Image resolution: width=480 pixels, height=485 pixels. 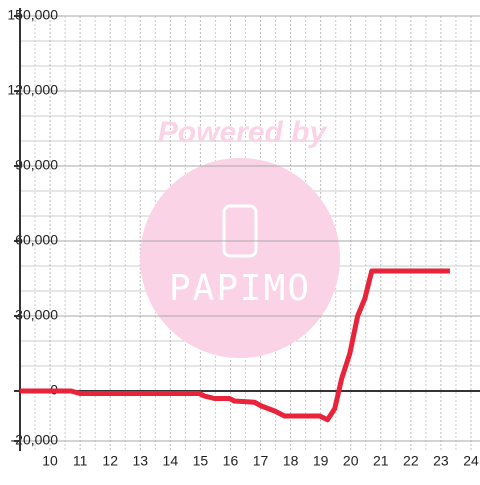 What do you see at coordinates (32, 90) in the screenshot?
I see `y-tick-label: 120,000` at bounding box center [32, 90].